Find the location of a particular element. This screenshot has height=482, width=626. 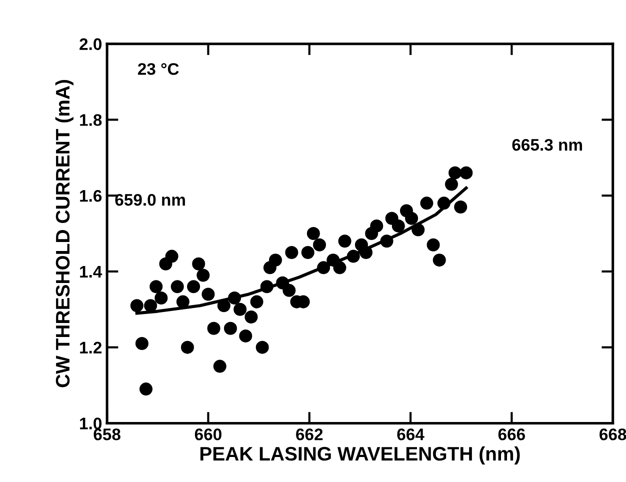

x-tick-label: 658 is located at coordinates (107, 434).